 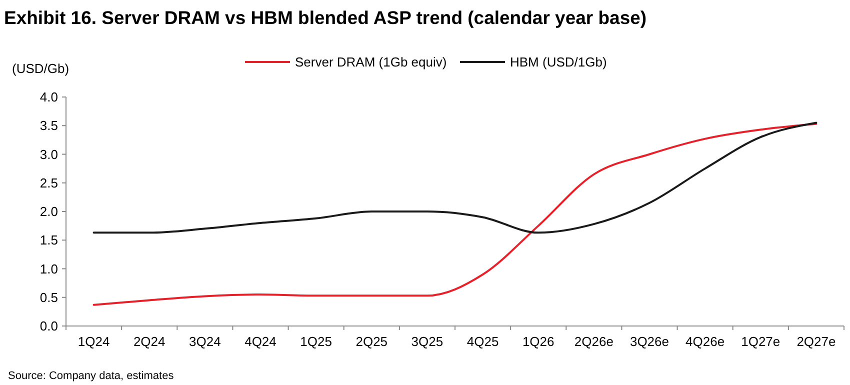 What do you see at coordinates (372, 341) in the screenshot?
I see `x-tick-label: 2Q25` at bounding box center [372, 341].